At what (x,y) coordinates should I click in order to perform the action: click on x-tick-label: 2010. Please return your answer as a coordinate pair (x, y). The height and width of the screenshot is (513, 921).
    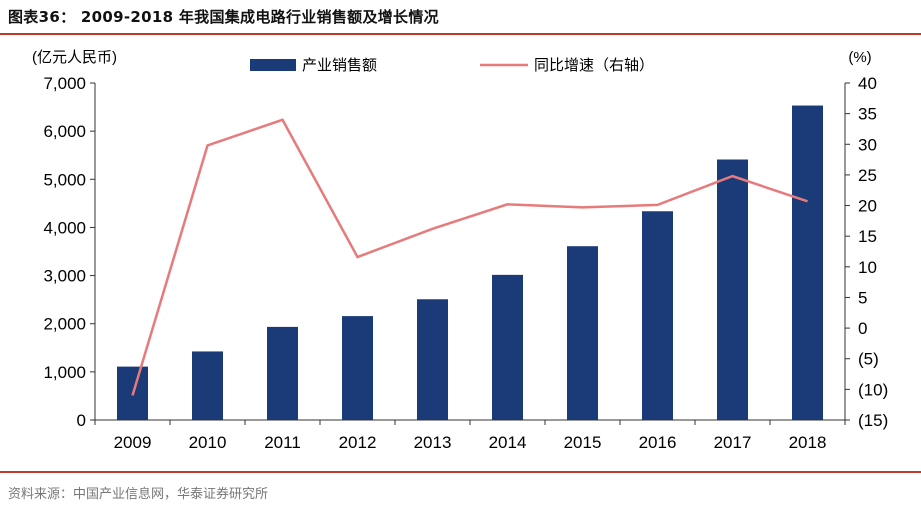
    Looking at the image, I should click on (208, 442).